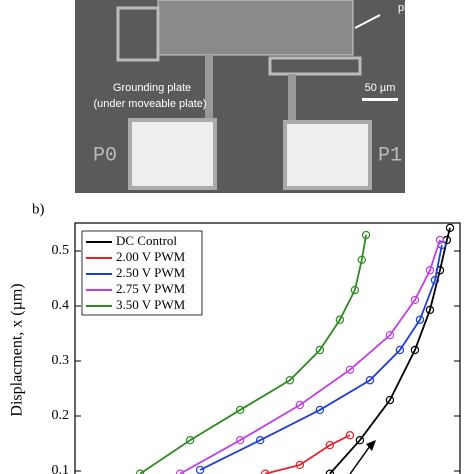 The width and height of the screenshot is (474, 474). Describe the element at coordinates (367, 21) in the screenshot. I see `pointer` at that location.